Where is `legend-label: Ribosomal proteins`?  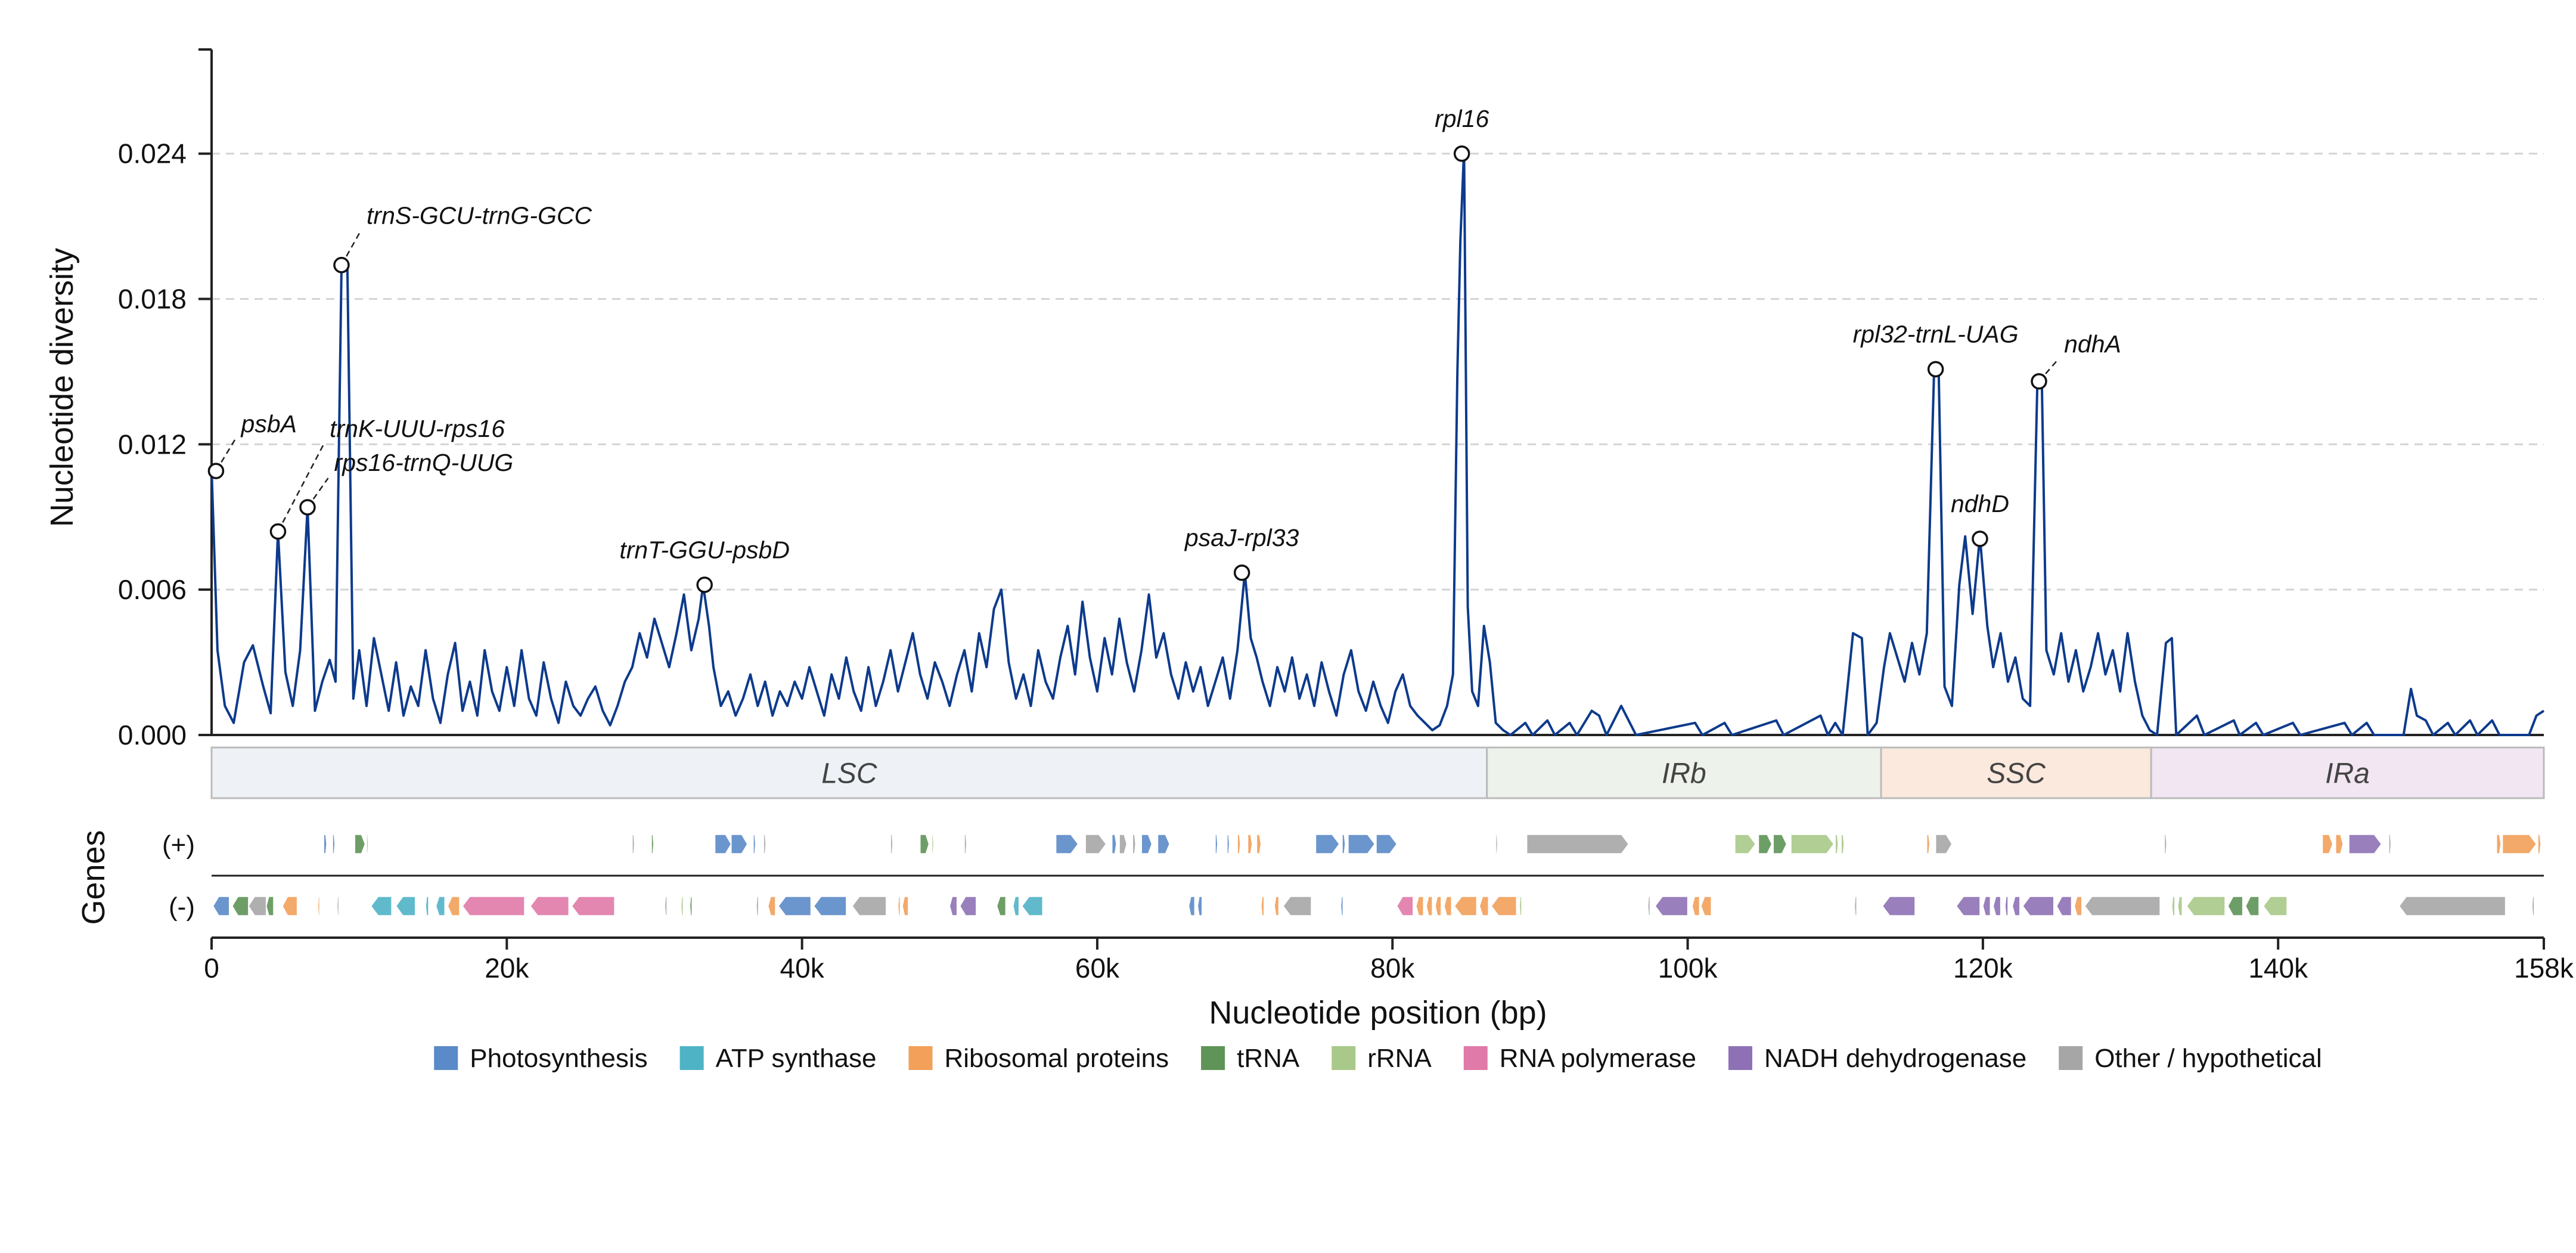
legend-label: Ribosomal proteins is located at coordinates (1057, 1058).